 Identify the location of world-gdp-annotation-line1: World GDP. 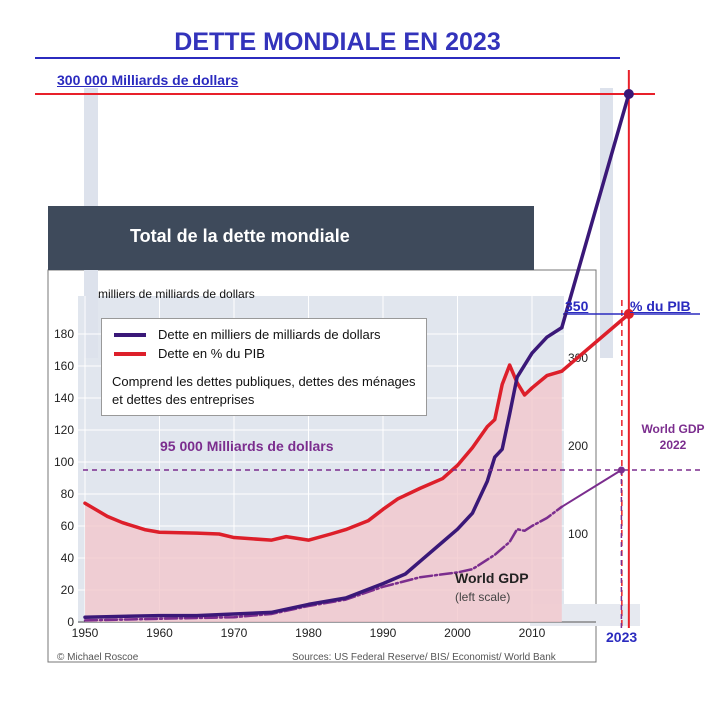
(673, 429).